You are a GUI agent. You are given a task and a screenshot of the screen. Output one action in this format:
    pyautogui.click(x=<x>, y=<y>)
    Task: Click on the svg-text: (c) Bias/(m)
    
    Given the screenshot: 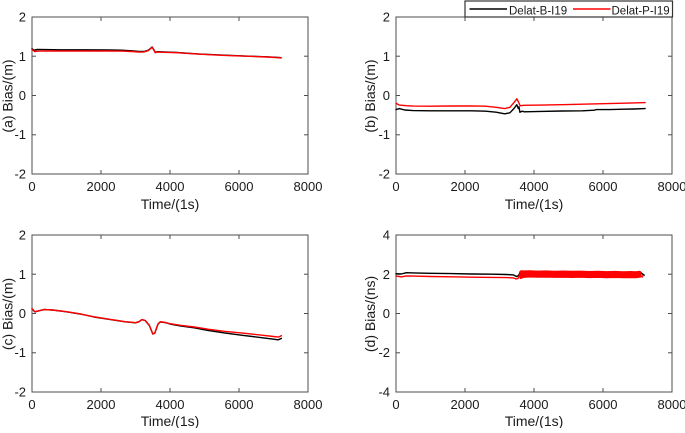 What is the action you would take?
    pyautogui.click(x=8, y=314)
    